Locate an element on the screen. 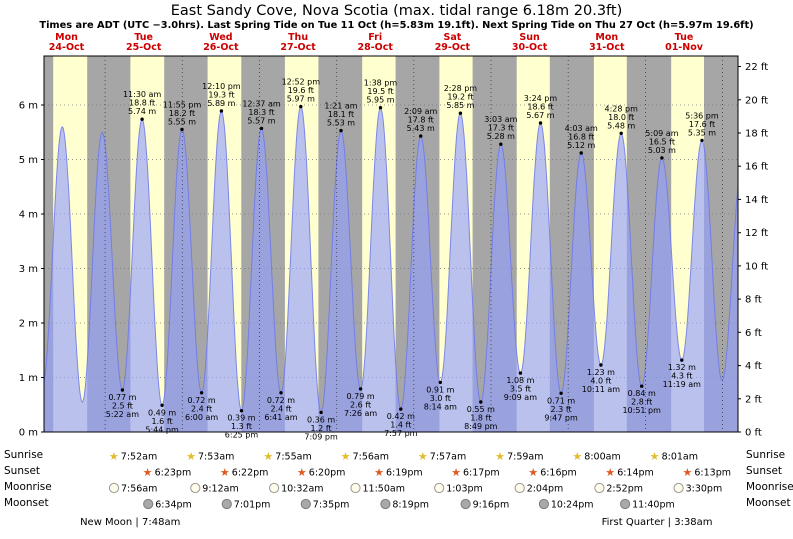 The height and width of the screenshot is (539, 793). high-tide-annotation-line: 16.8 ft is located at coordinates (581, 137).